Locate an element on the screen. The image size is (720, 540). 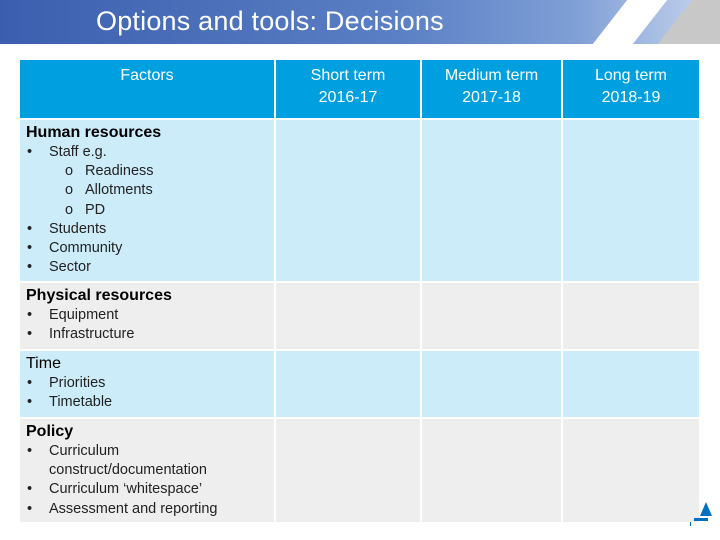
table-row-time: Time • Priorities • Timetable is located at coordinates (359, 384).